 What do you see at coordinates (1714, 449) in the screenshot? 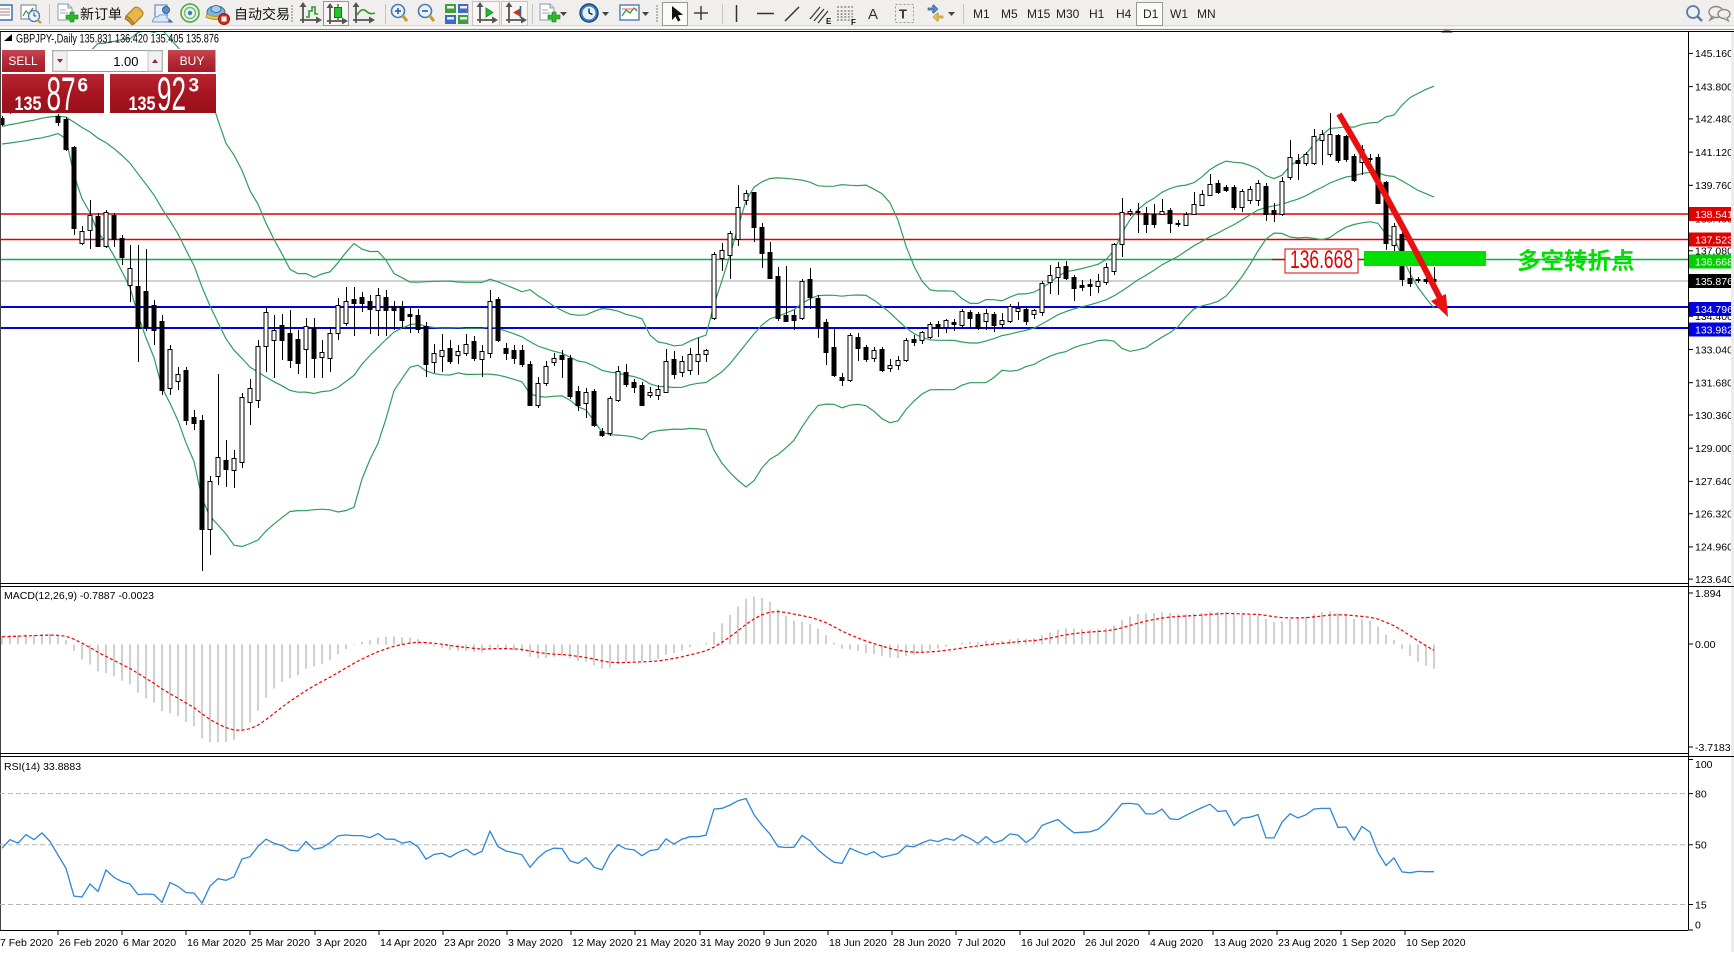
I see `svg-text: 129.000` at bounding box center [1714, 449].